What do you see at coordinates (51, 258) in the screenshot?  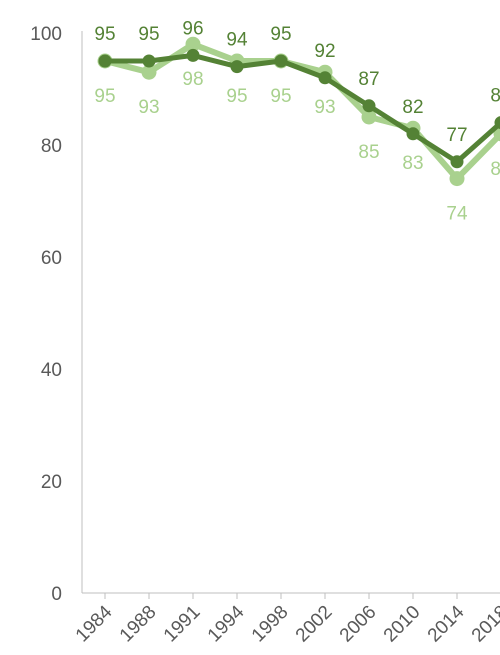 I see `y-tick-label: 60` at bounding box center [51, 258].